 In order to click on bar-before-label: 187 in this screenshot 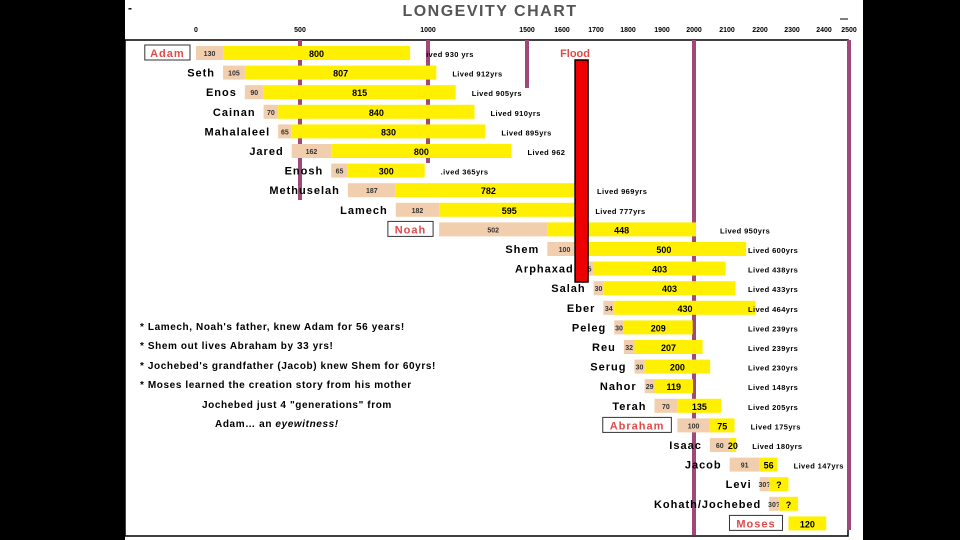, I will do `click(372, 191)`.